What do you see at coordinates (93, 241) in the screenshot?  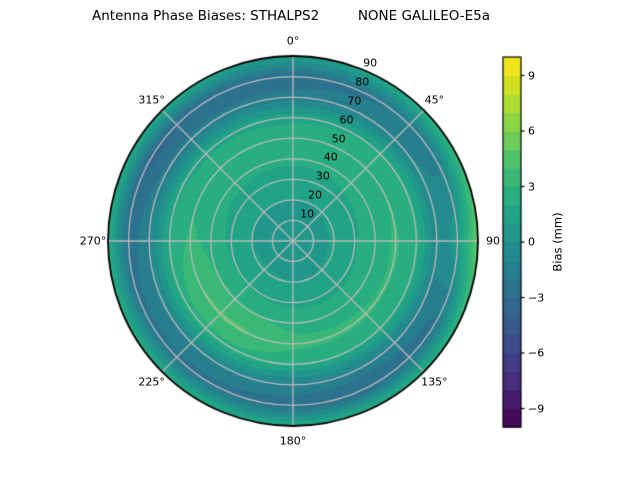 I see `theta-tick-label-270: 270°` at bounding box center [93, 241].